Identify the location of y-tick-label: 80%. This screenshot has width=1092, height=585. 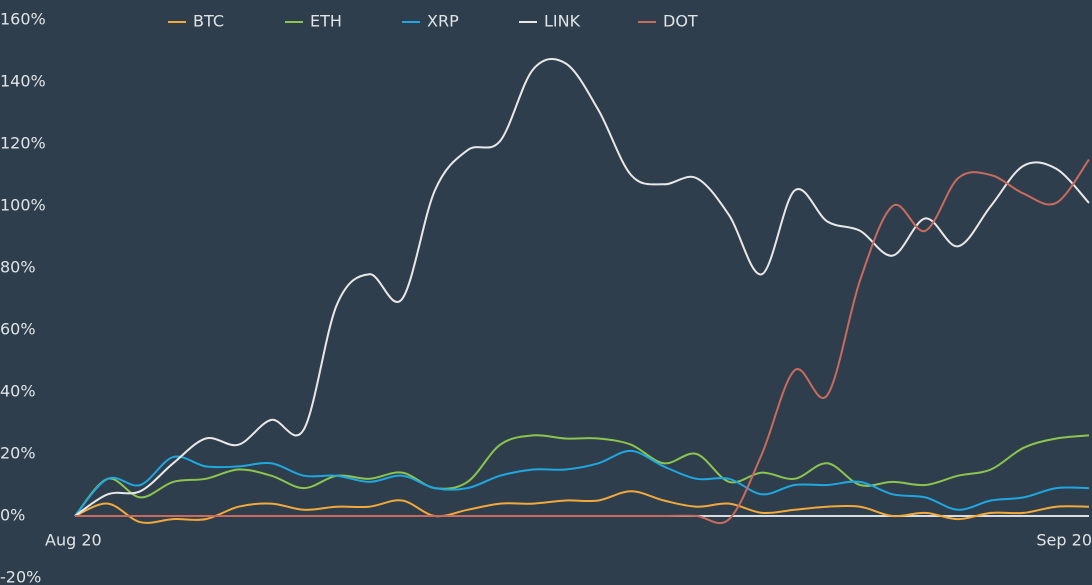
(18, 267).